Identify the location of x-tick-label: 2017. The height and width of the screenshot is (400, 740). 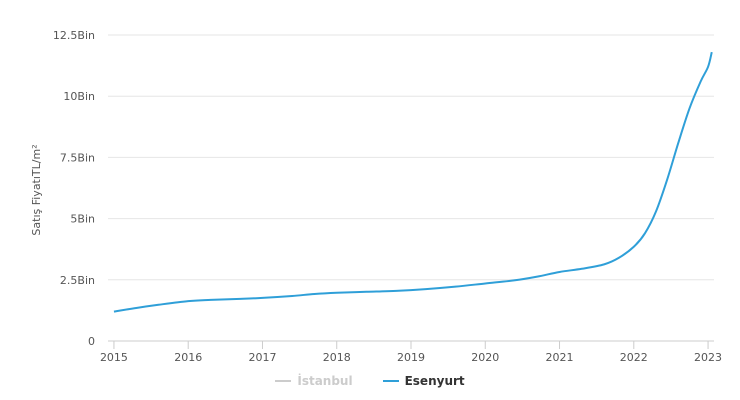
(262, 357).